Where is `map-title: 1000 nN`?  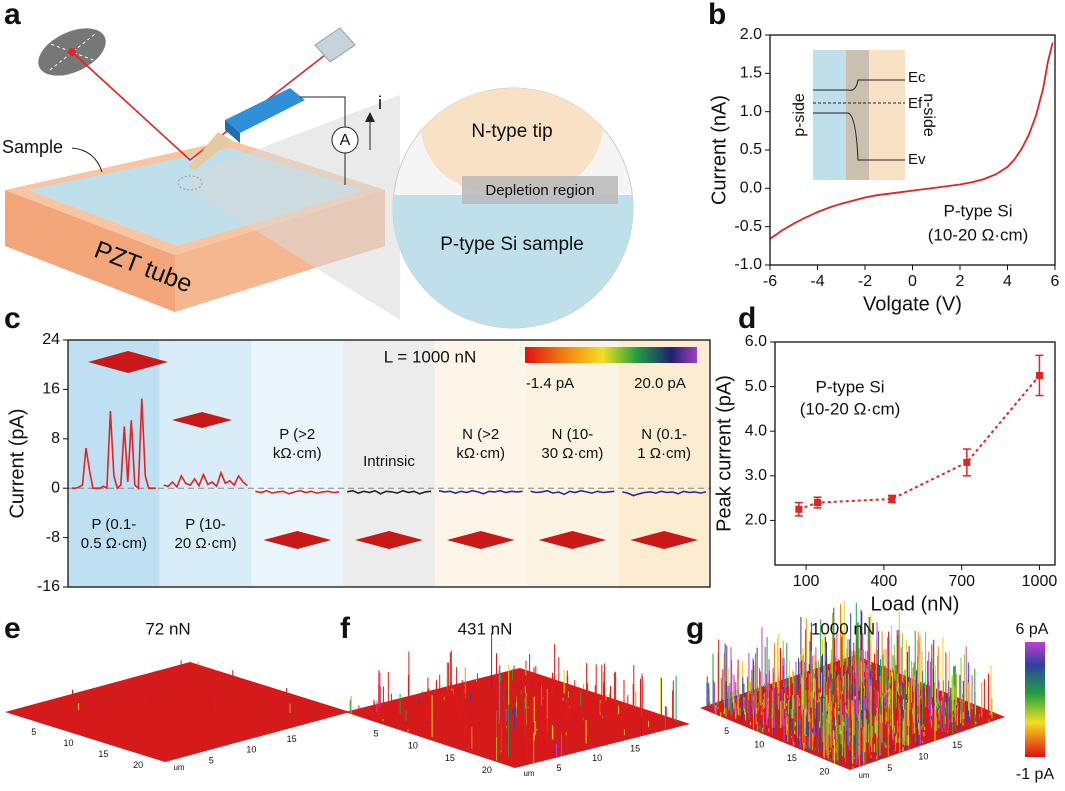 map-title: 1000 nN is located at coordinates (843, 628).